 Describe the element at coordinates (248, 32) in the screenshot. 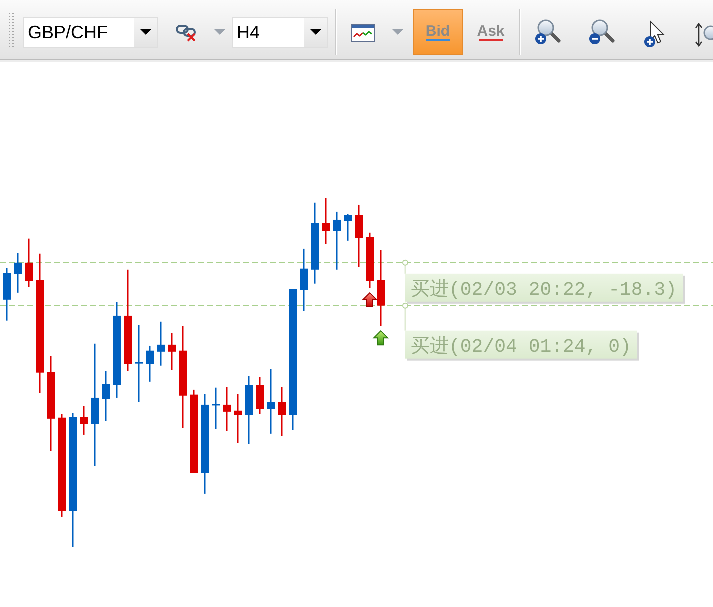

I see `chart-subtitle: H4` at that location.